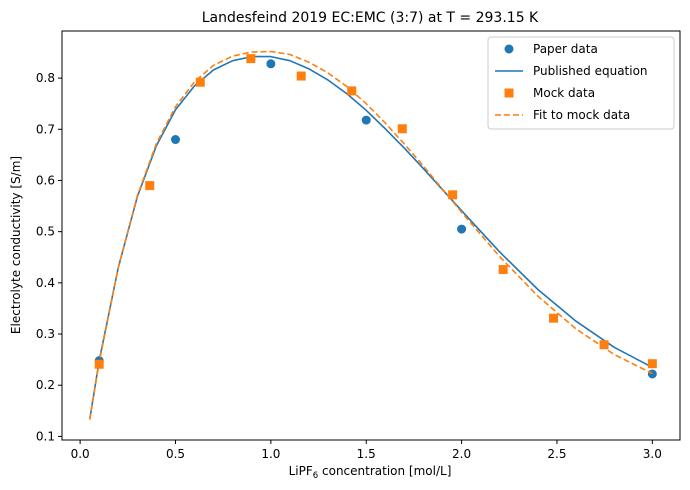 The image size is (690, 490). I want to click on legend-marker-paper-data, so click(509, 49).